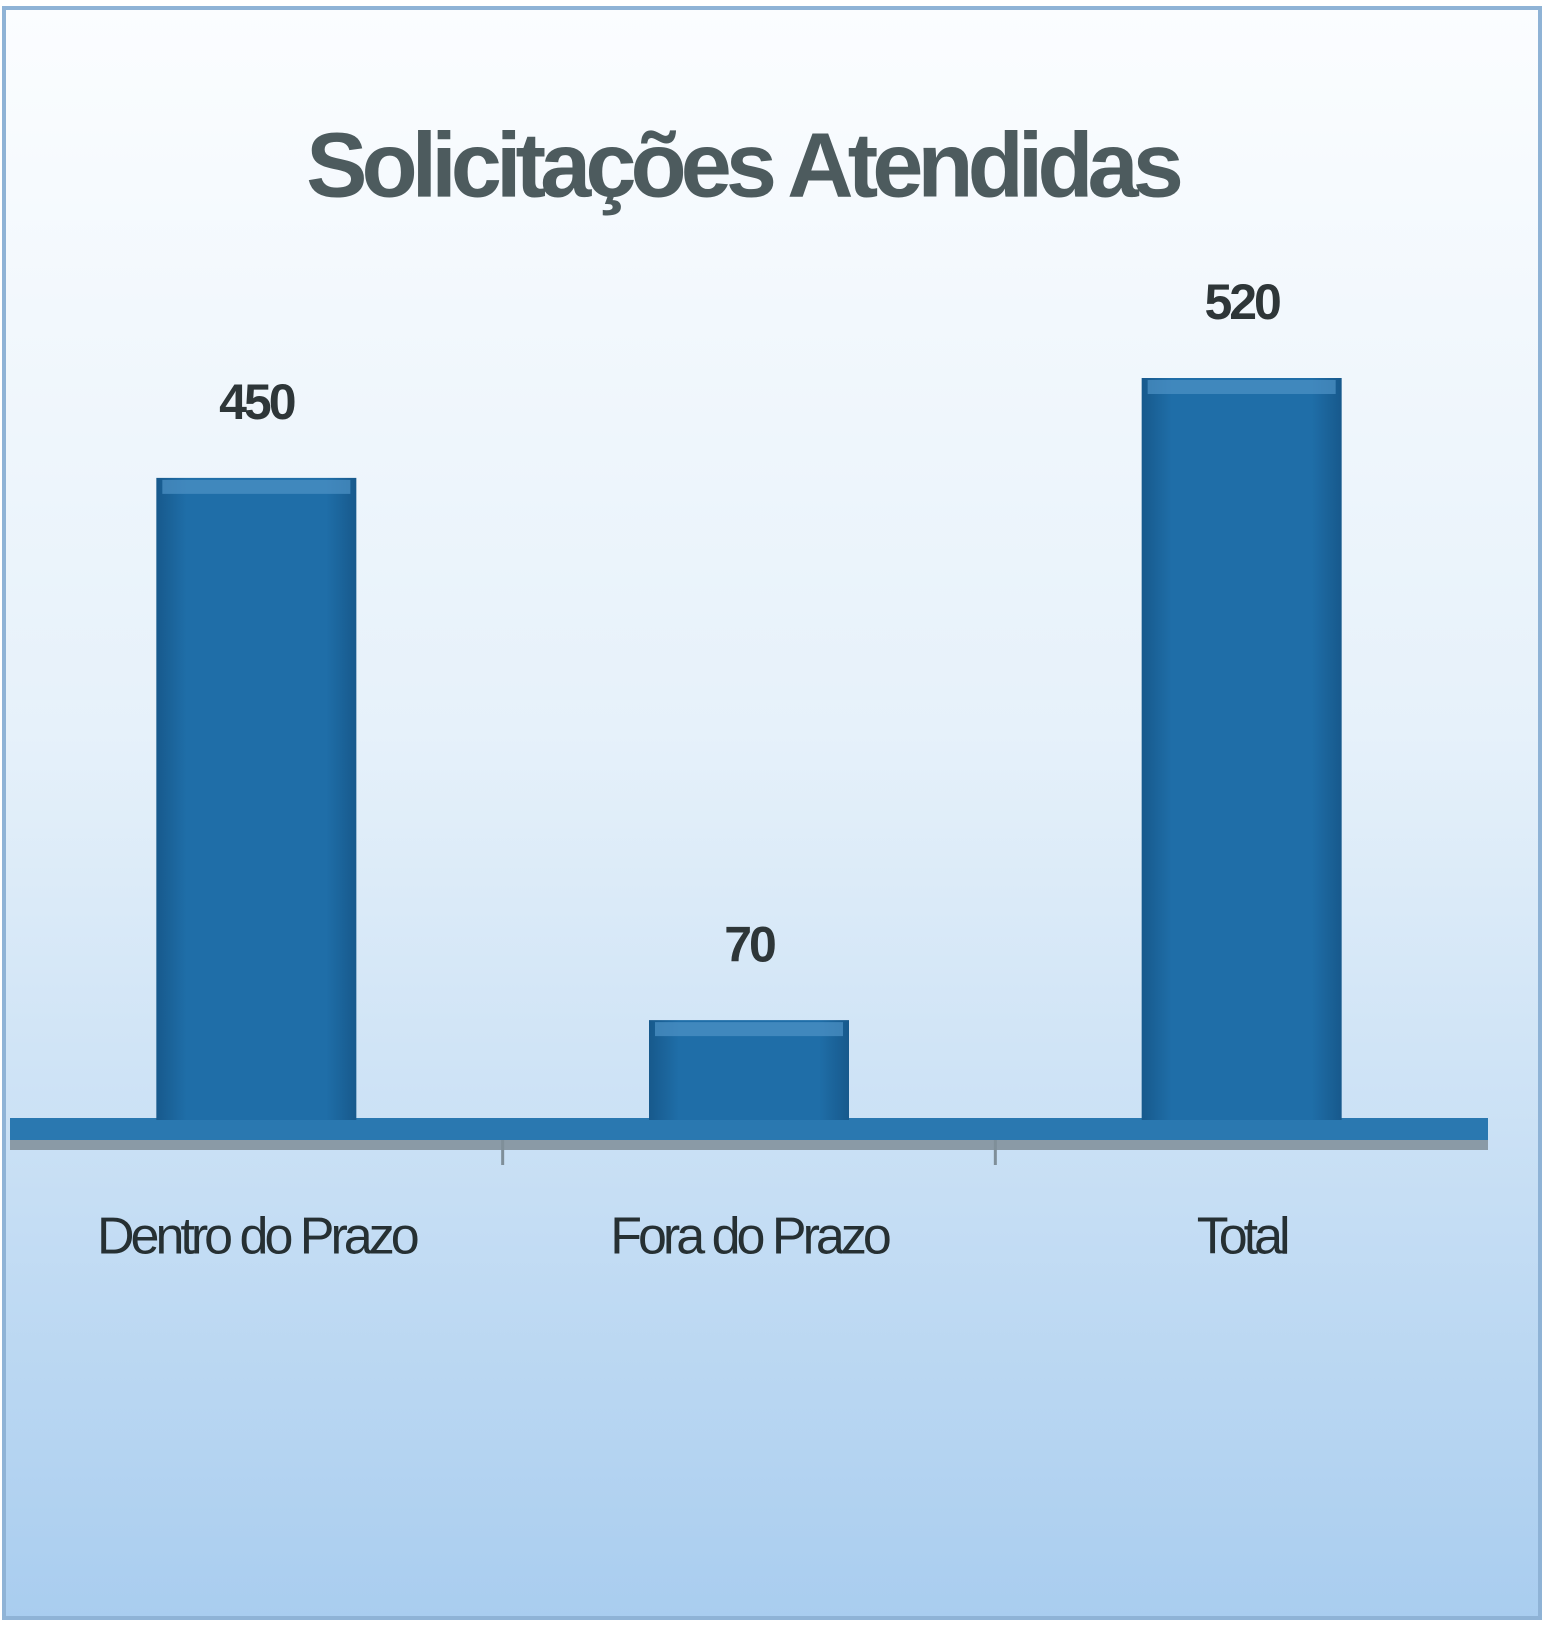  What do you see at coordinates (257, 402) in the screenshot?
I see `value-label: 450` at bounding box center [257, 402].